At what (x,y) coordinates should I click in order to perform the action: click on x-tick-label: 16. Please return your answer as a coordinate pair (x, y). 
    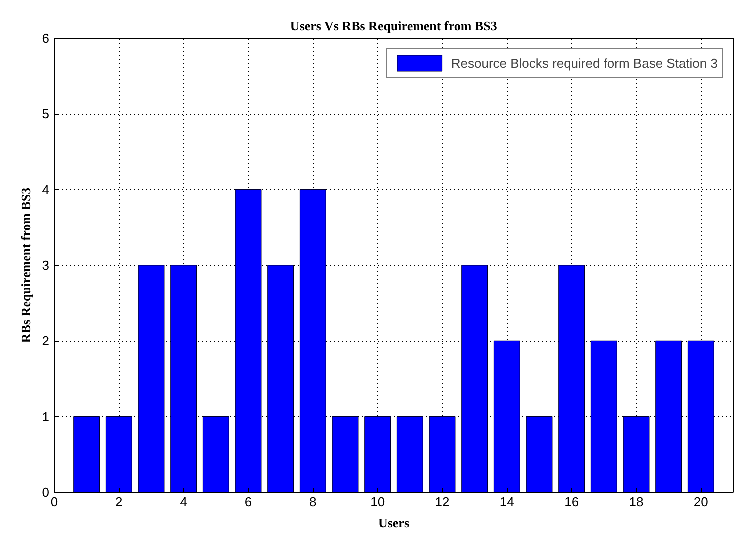
    Looking at the image, I should click on (572, 502).